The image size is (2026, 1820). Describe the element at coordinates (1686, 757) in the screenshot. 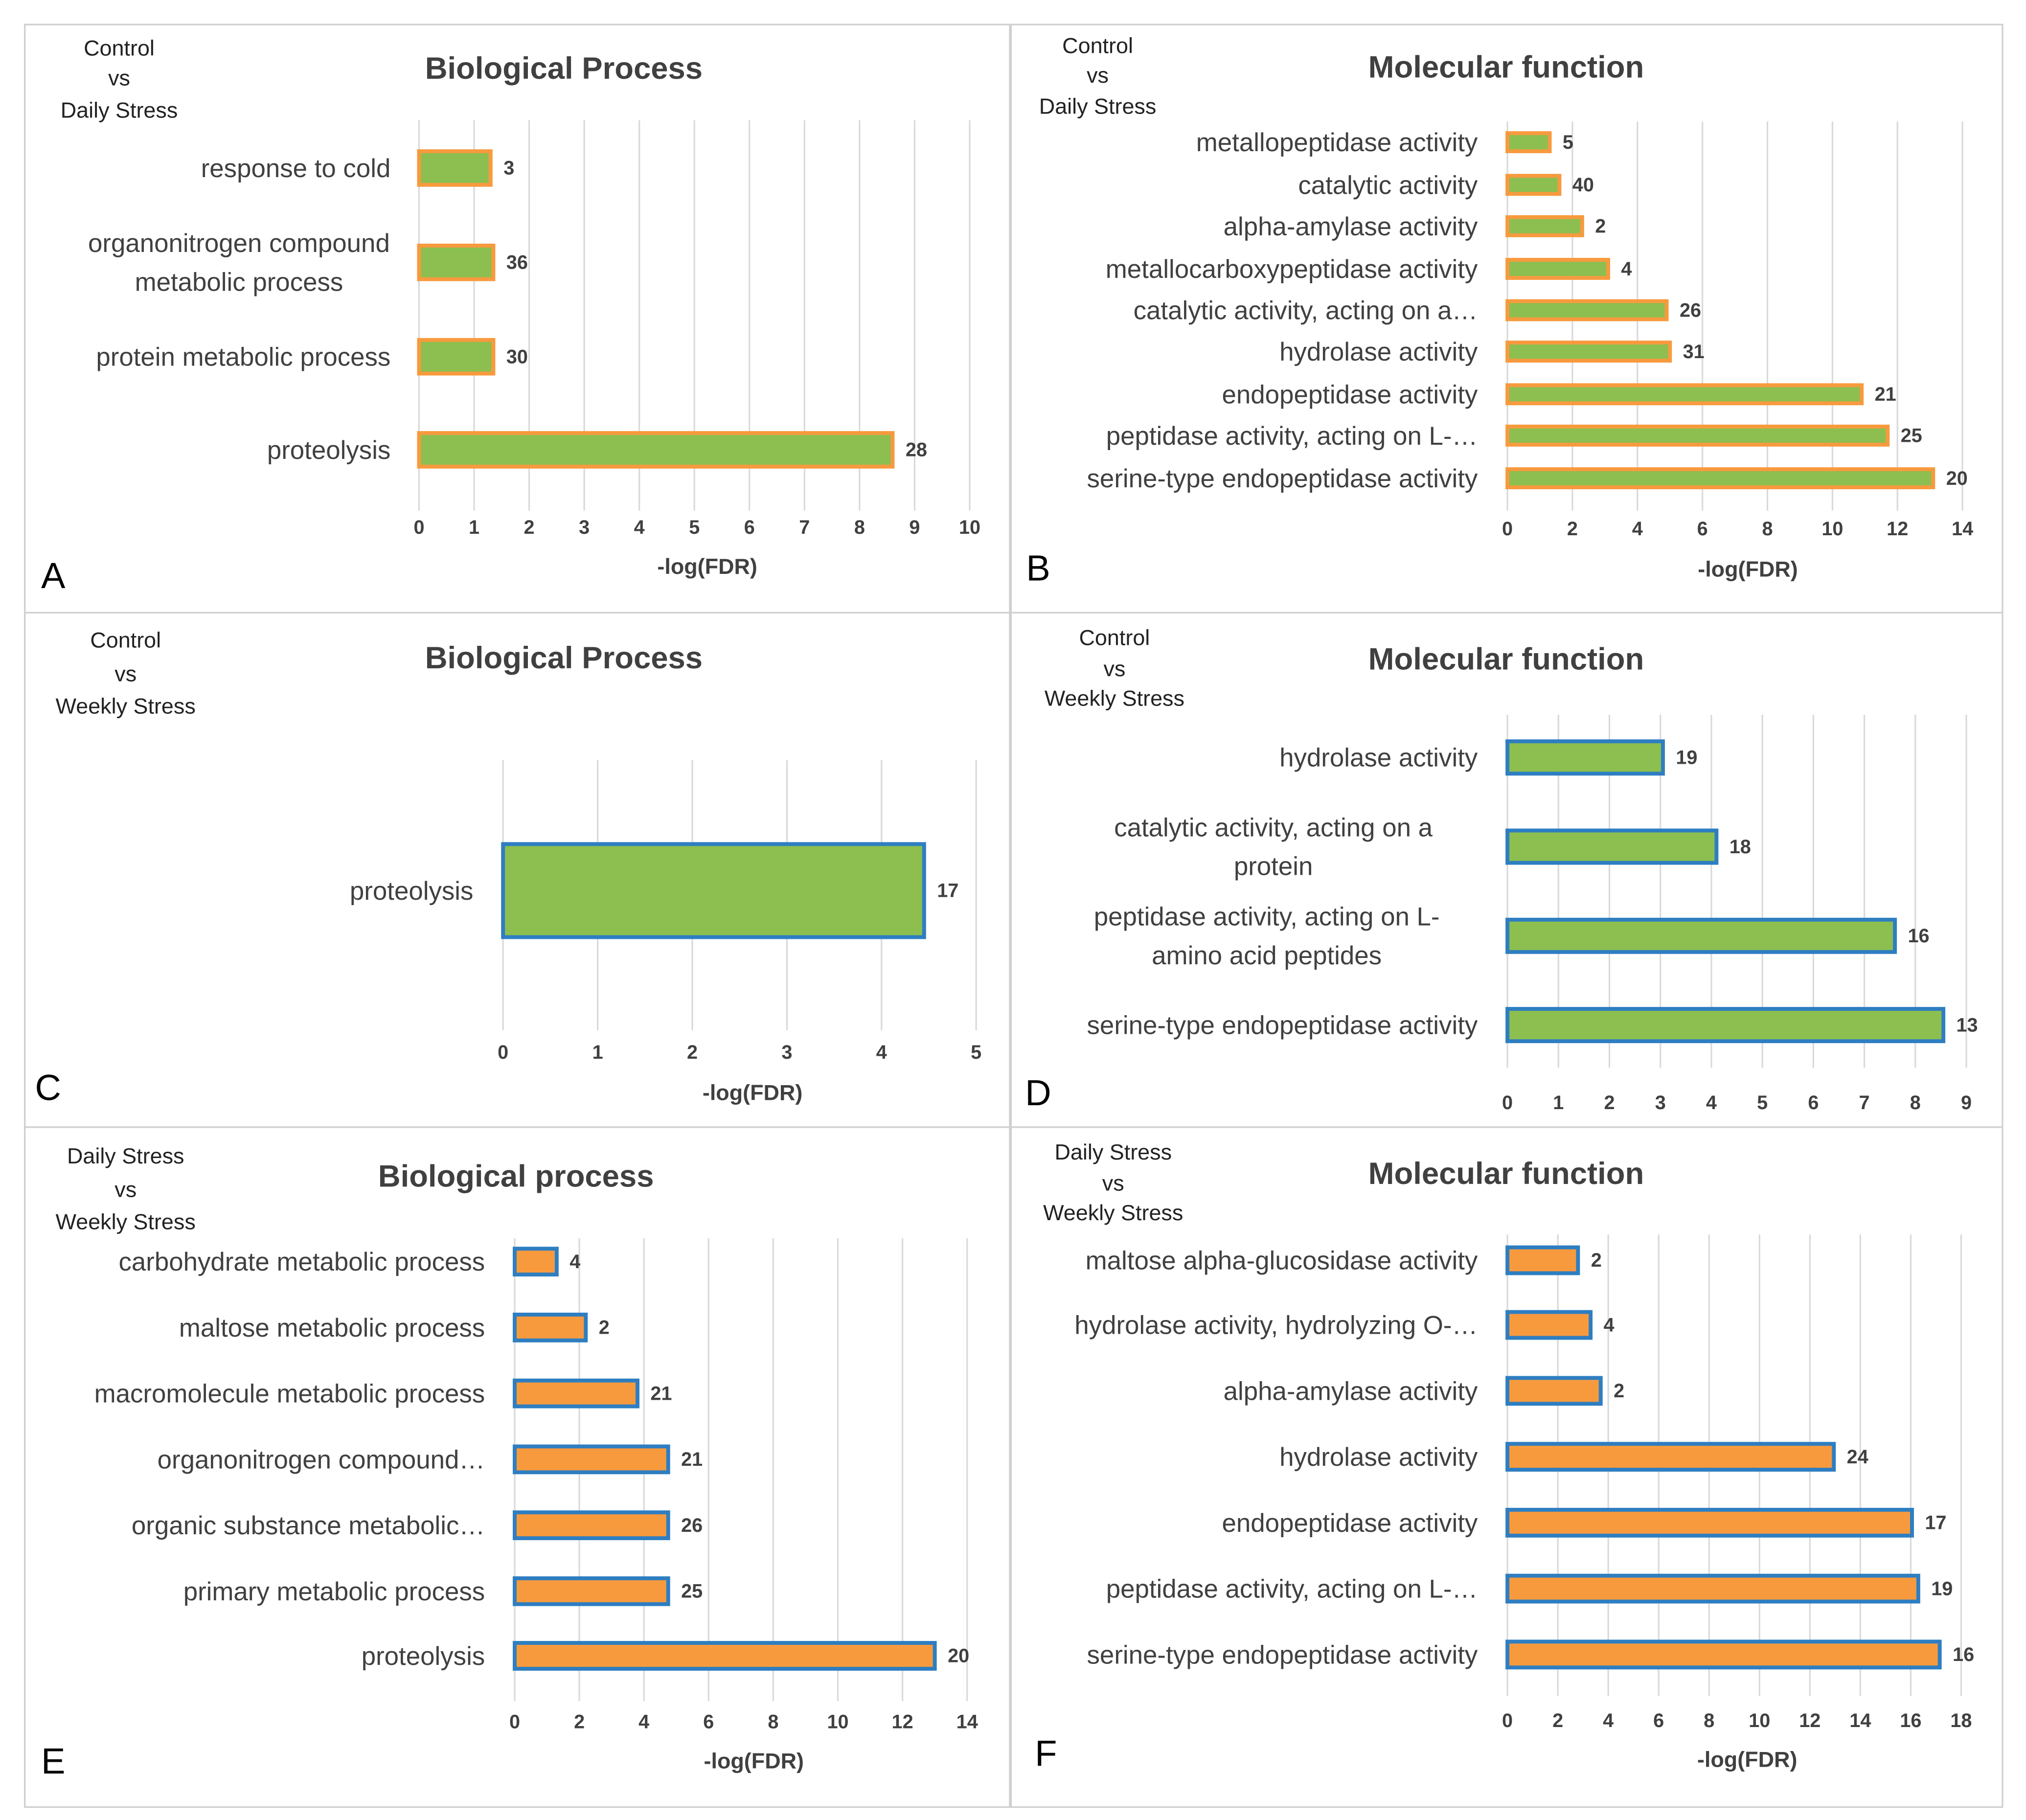

I see `panel-d-data-label: 19` at that location.